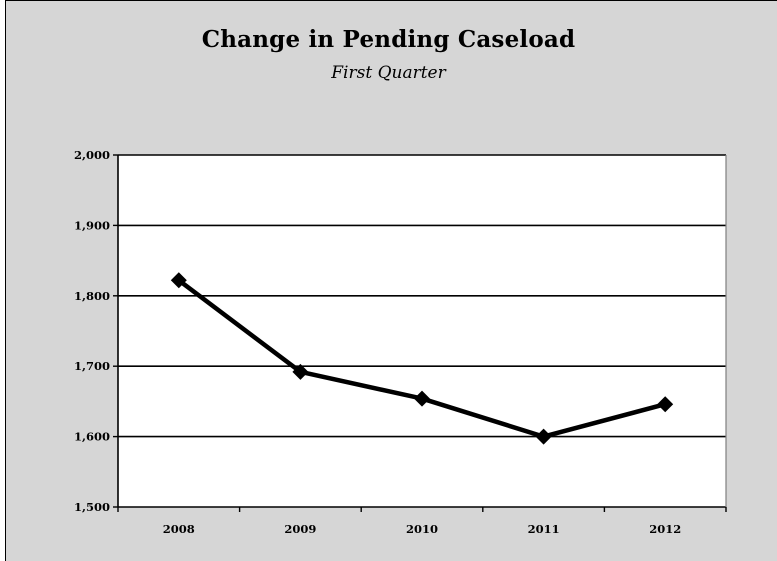 Image resolution: width=777 pixels, height=561 pixels. I want to click on x-tick-label: 2011, so click(544, 529).